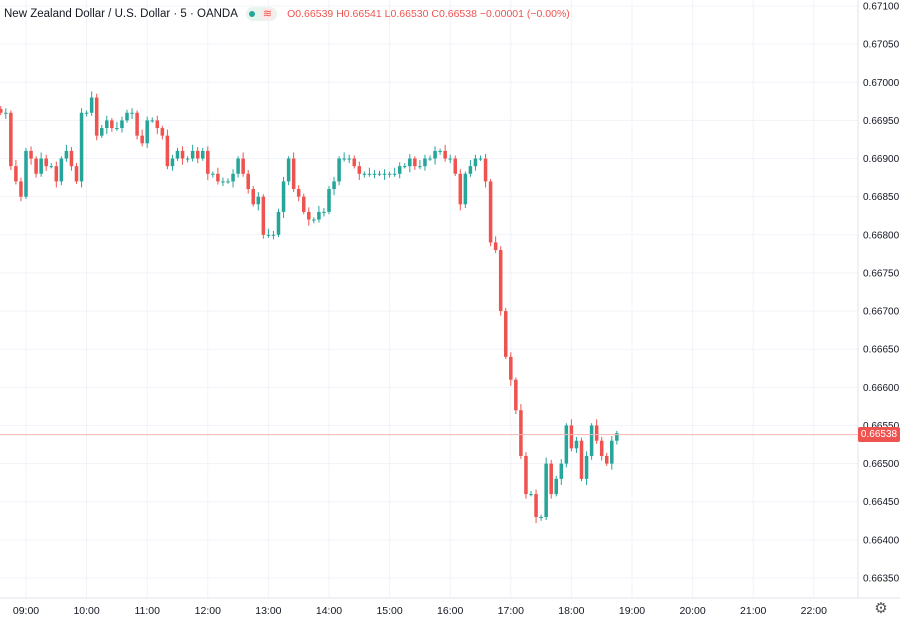 The height and width of the screenshot is (620, 900). I want to click on high-value: 0.66541, so click(362, 14).